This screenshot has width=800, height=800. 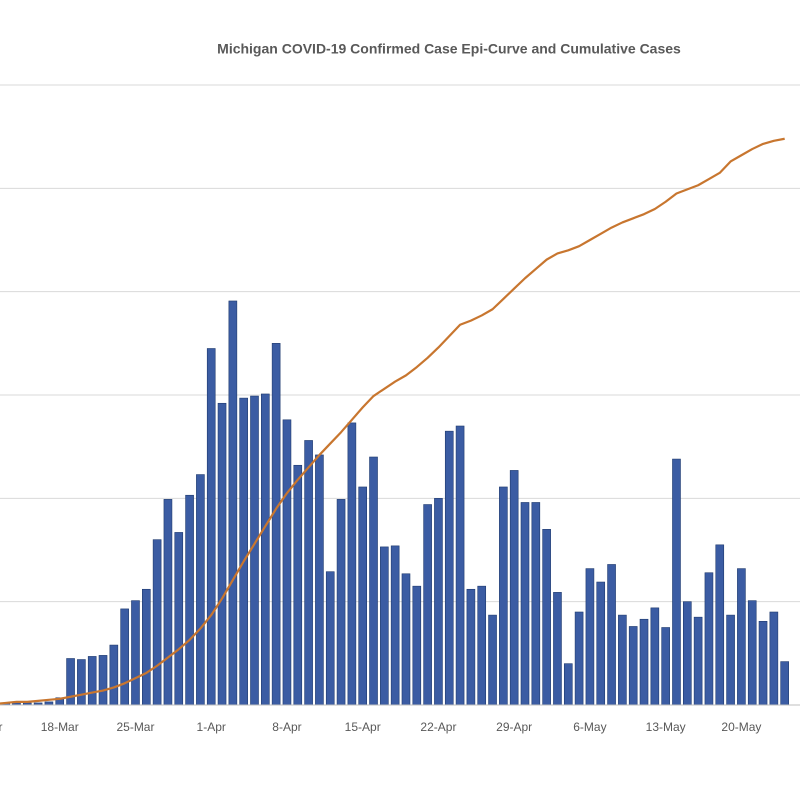 What do you see at coordinates (438, 727) in the screenshot?
I see `x-tick-label: 22-Apr` at bounding box center [438, 727].